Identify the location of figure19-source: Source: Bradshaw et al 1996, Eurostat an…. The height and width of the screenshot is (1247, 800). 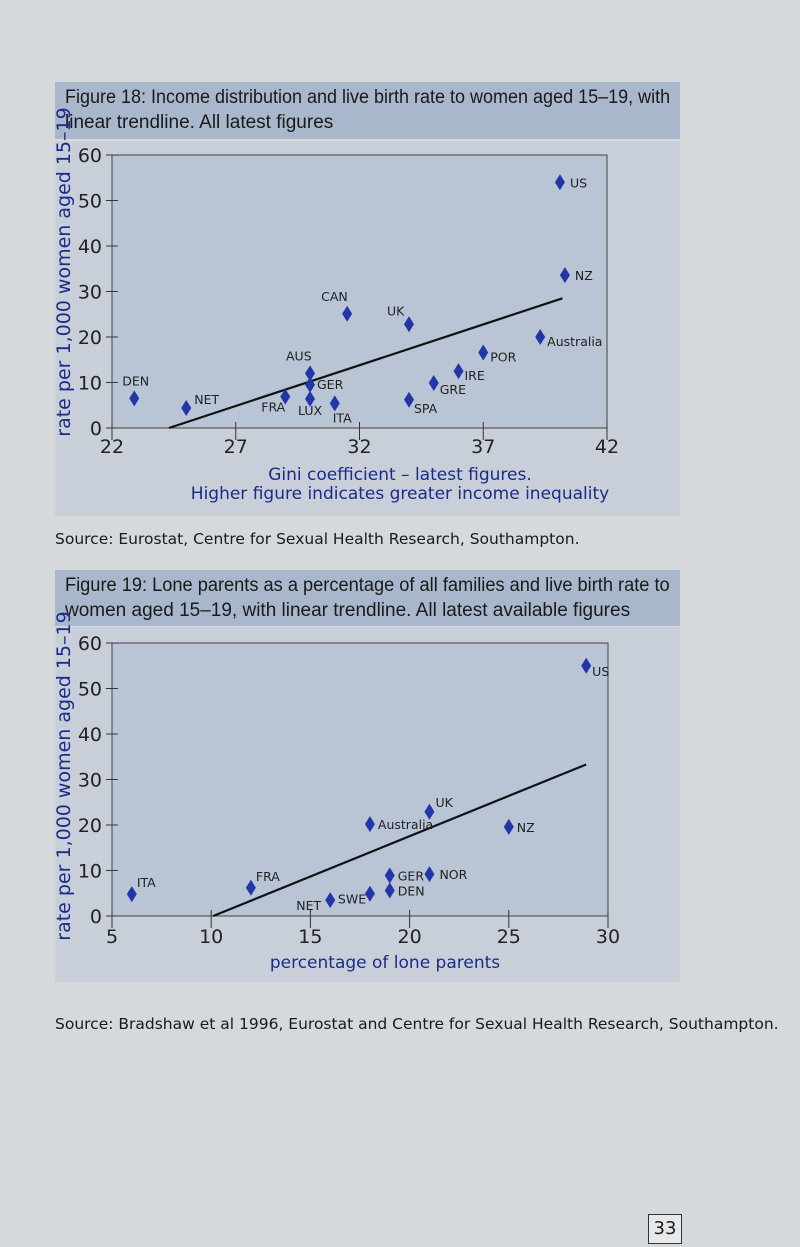
(417, 1024).